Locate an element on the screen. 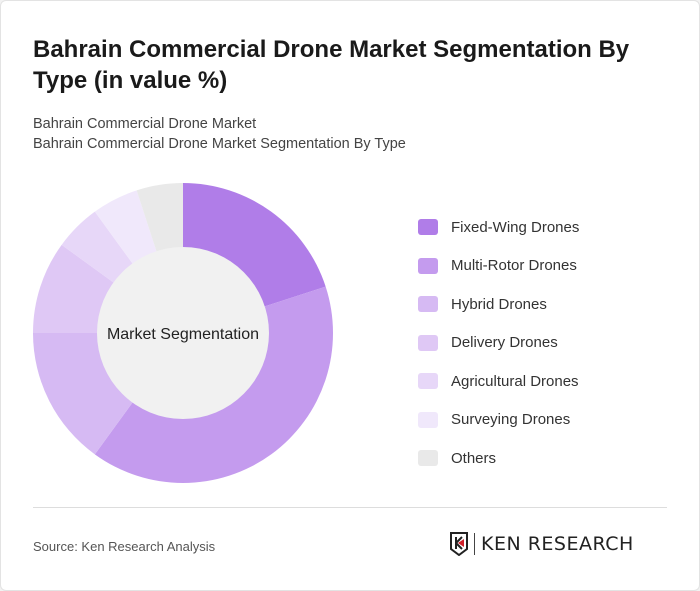 The image size is (700, 591). center-label: Market Segmentation is located at coordinates (183, 334).